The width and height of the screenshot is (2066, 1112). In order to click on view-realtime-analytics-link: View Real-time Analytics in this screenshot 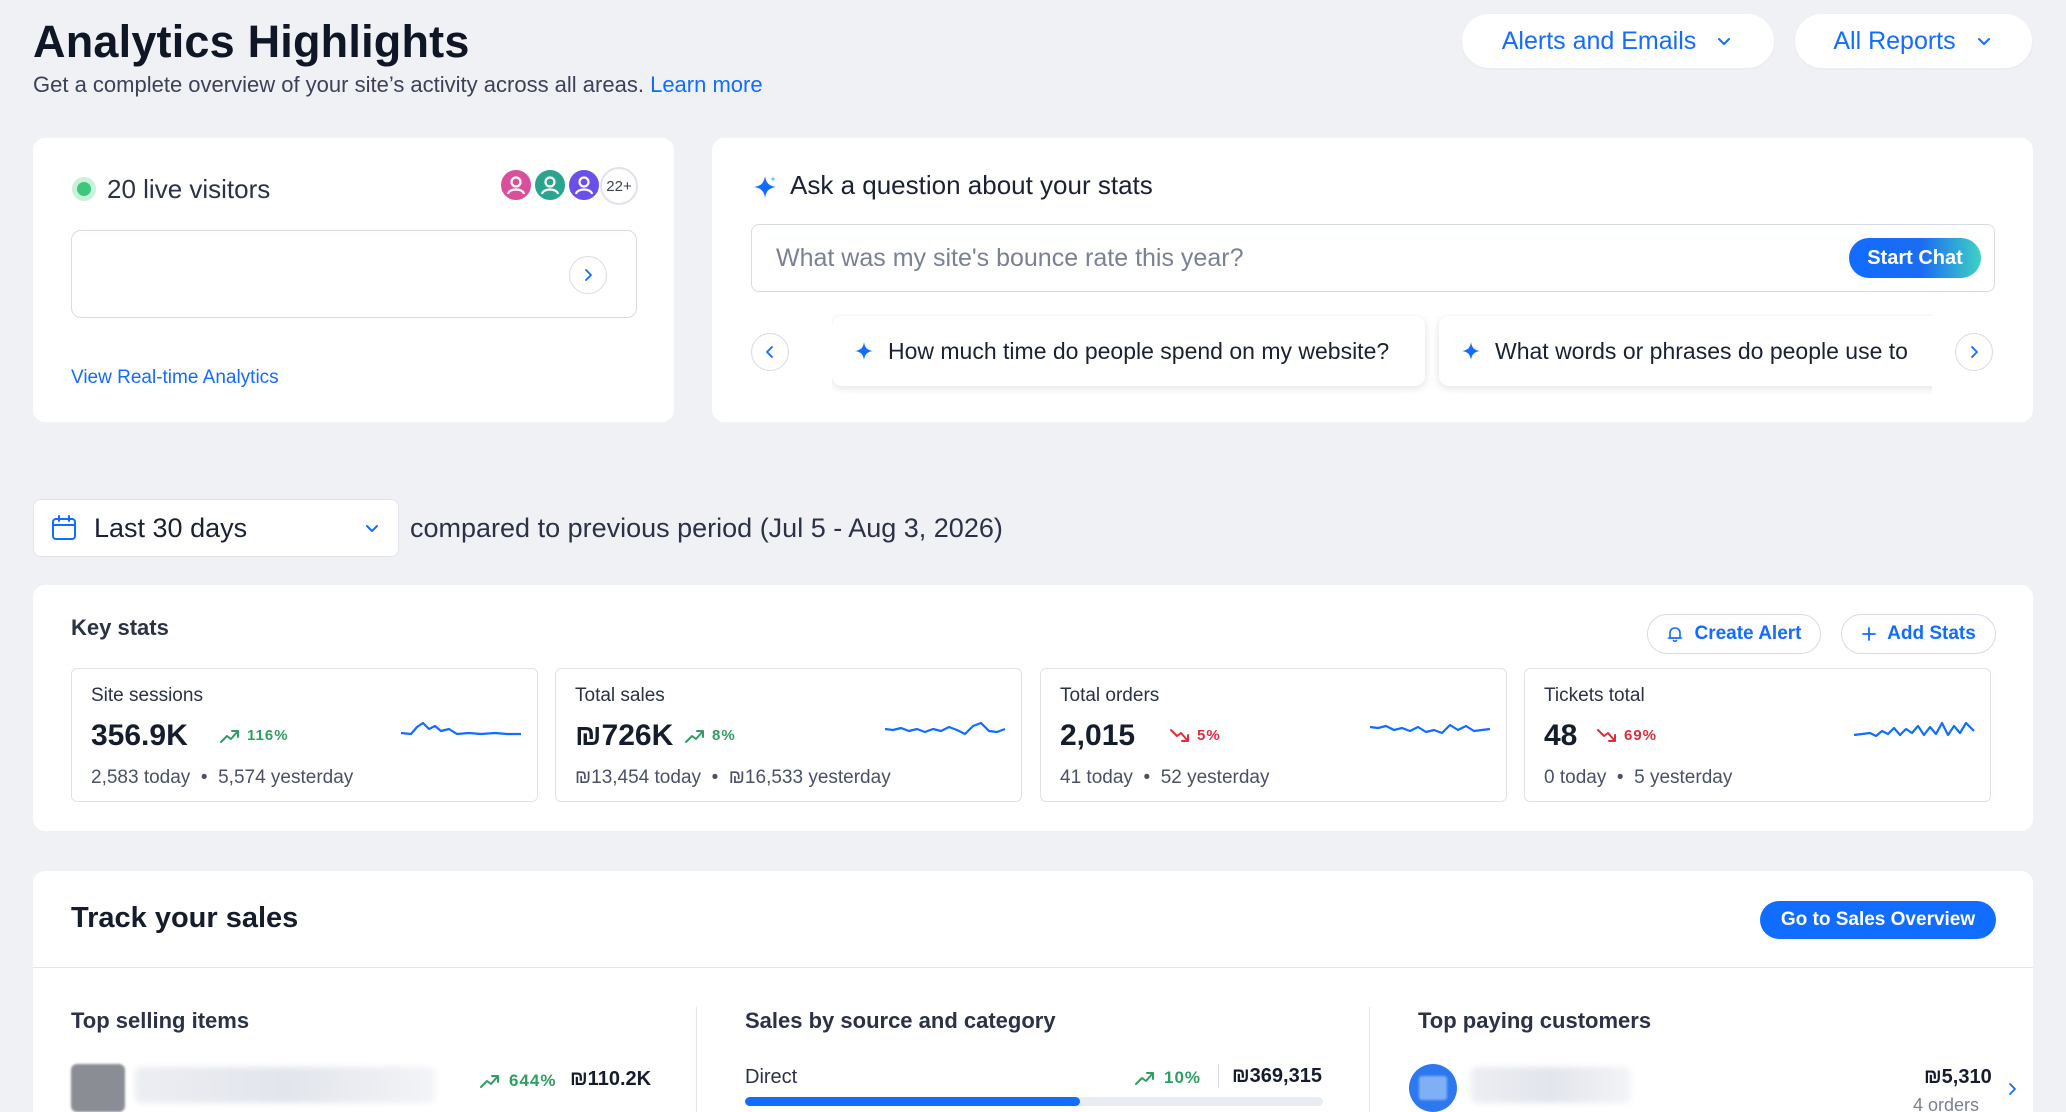, I will do `click(175, 377)`.